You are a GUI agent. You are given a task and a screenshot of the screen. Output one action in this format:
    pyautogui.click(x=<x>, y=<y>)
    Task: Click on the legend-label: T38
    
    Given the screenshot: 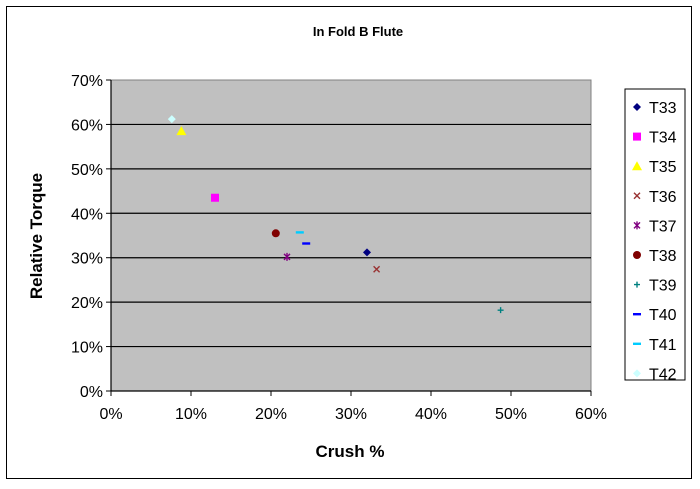 What is the action you would take?
    pyautogui.click(x=663, y=256)
    